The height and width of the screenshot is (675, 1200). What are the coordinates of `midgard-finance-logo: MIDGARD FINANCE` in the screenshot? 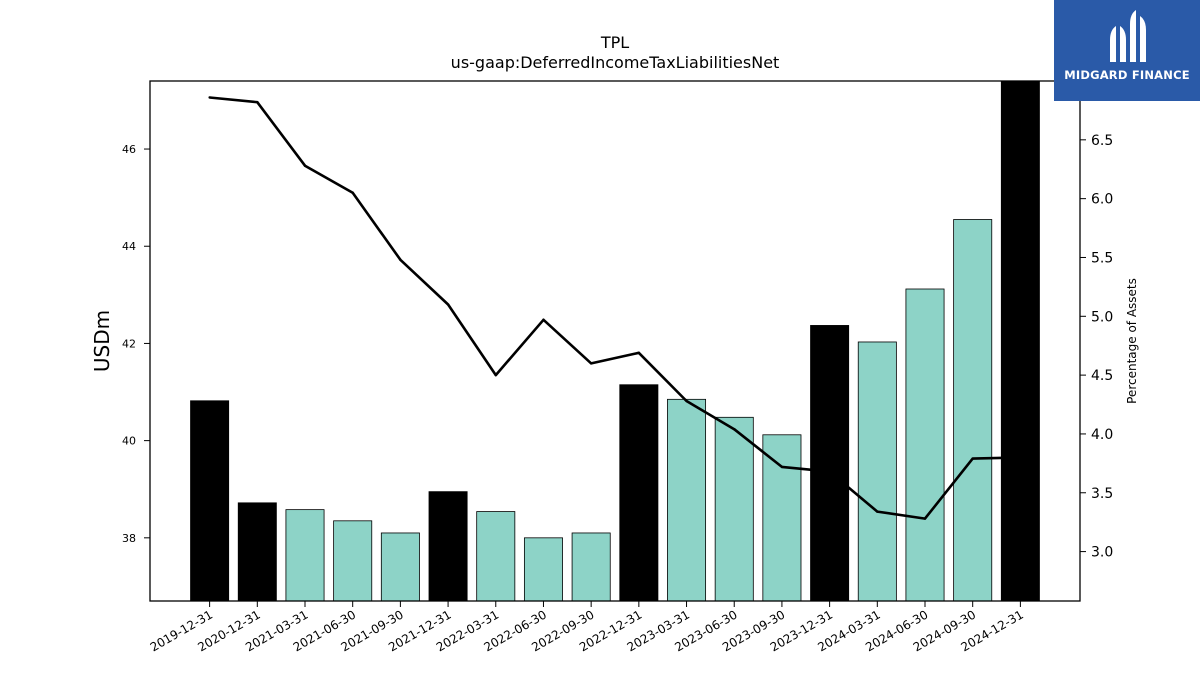 It's located at (1127, 50).